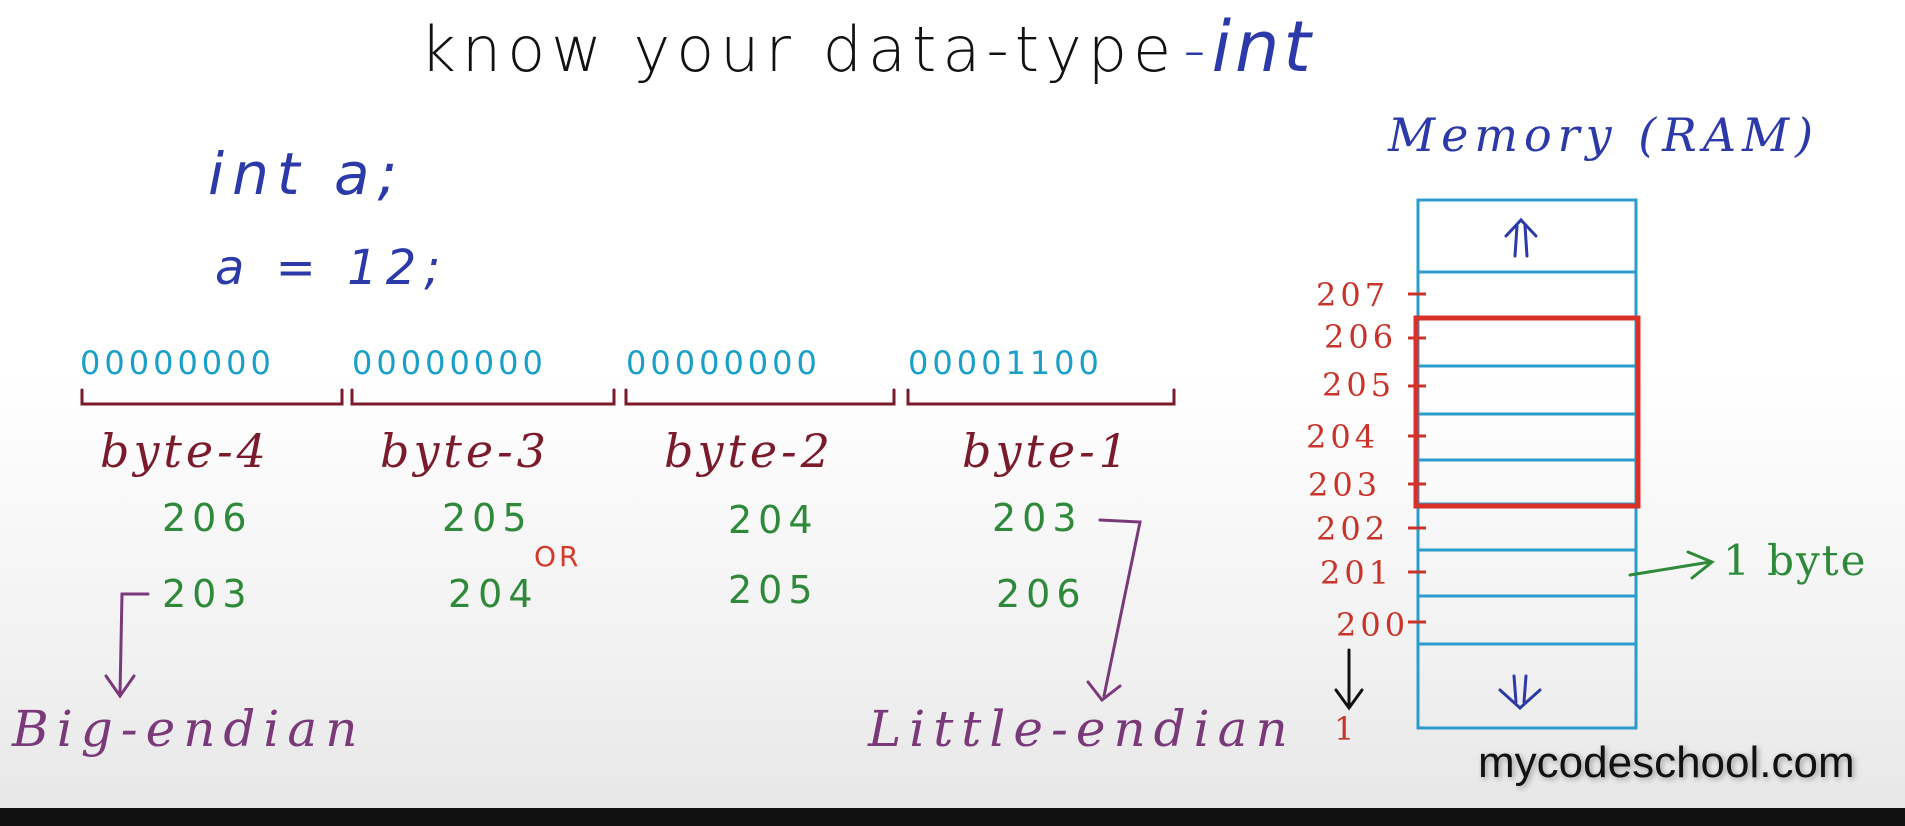 Image resolution: width=1905 pixels, height=826 pixels. I want to click on big-endian-addr-byte-2: 204, so click(773, 520).